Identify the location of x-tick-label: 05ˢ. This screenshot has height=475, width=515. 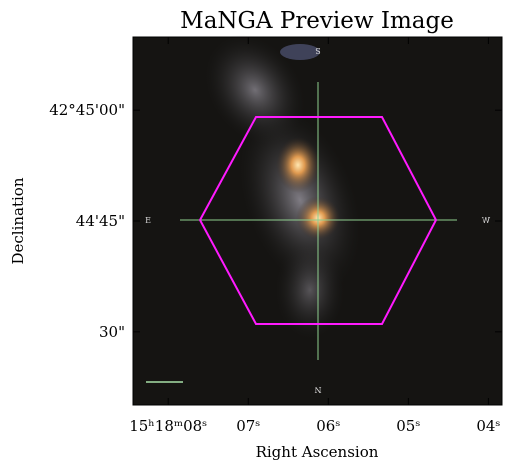
(408, 426).